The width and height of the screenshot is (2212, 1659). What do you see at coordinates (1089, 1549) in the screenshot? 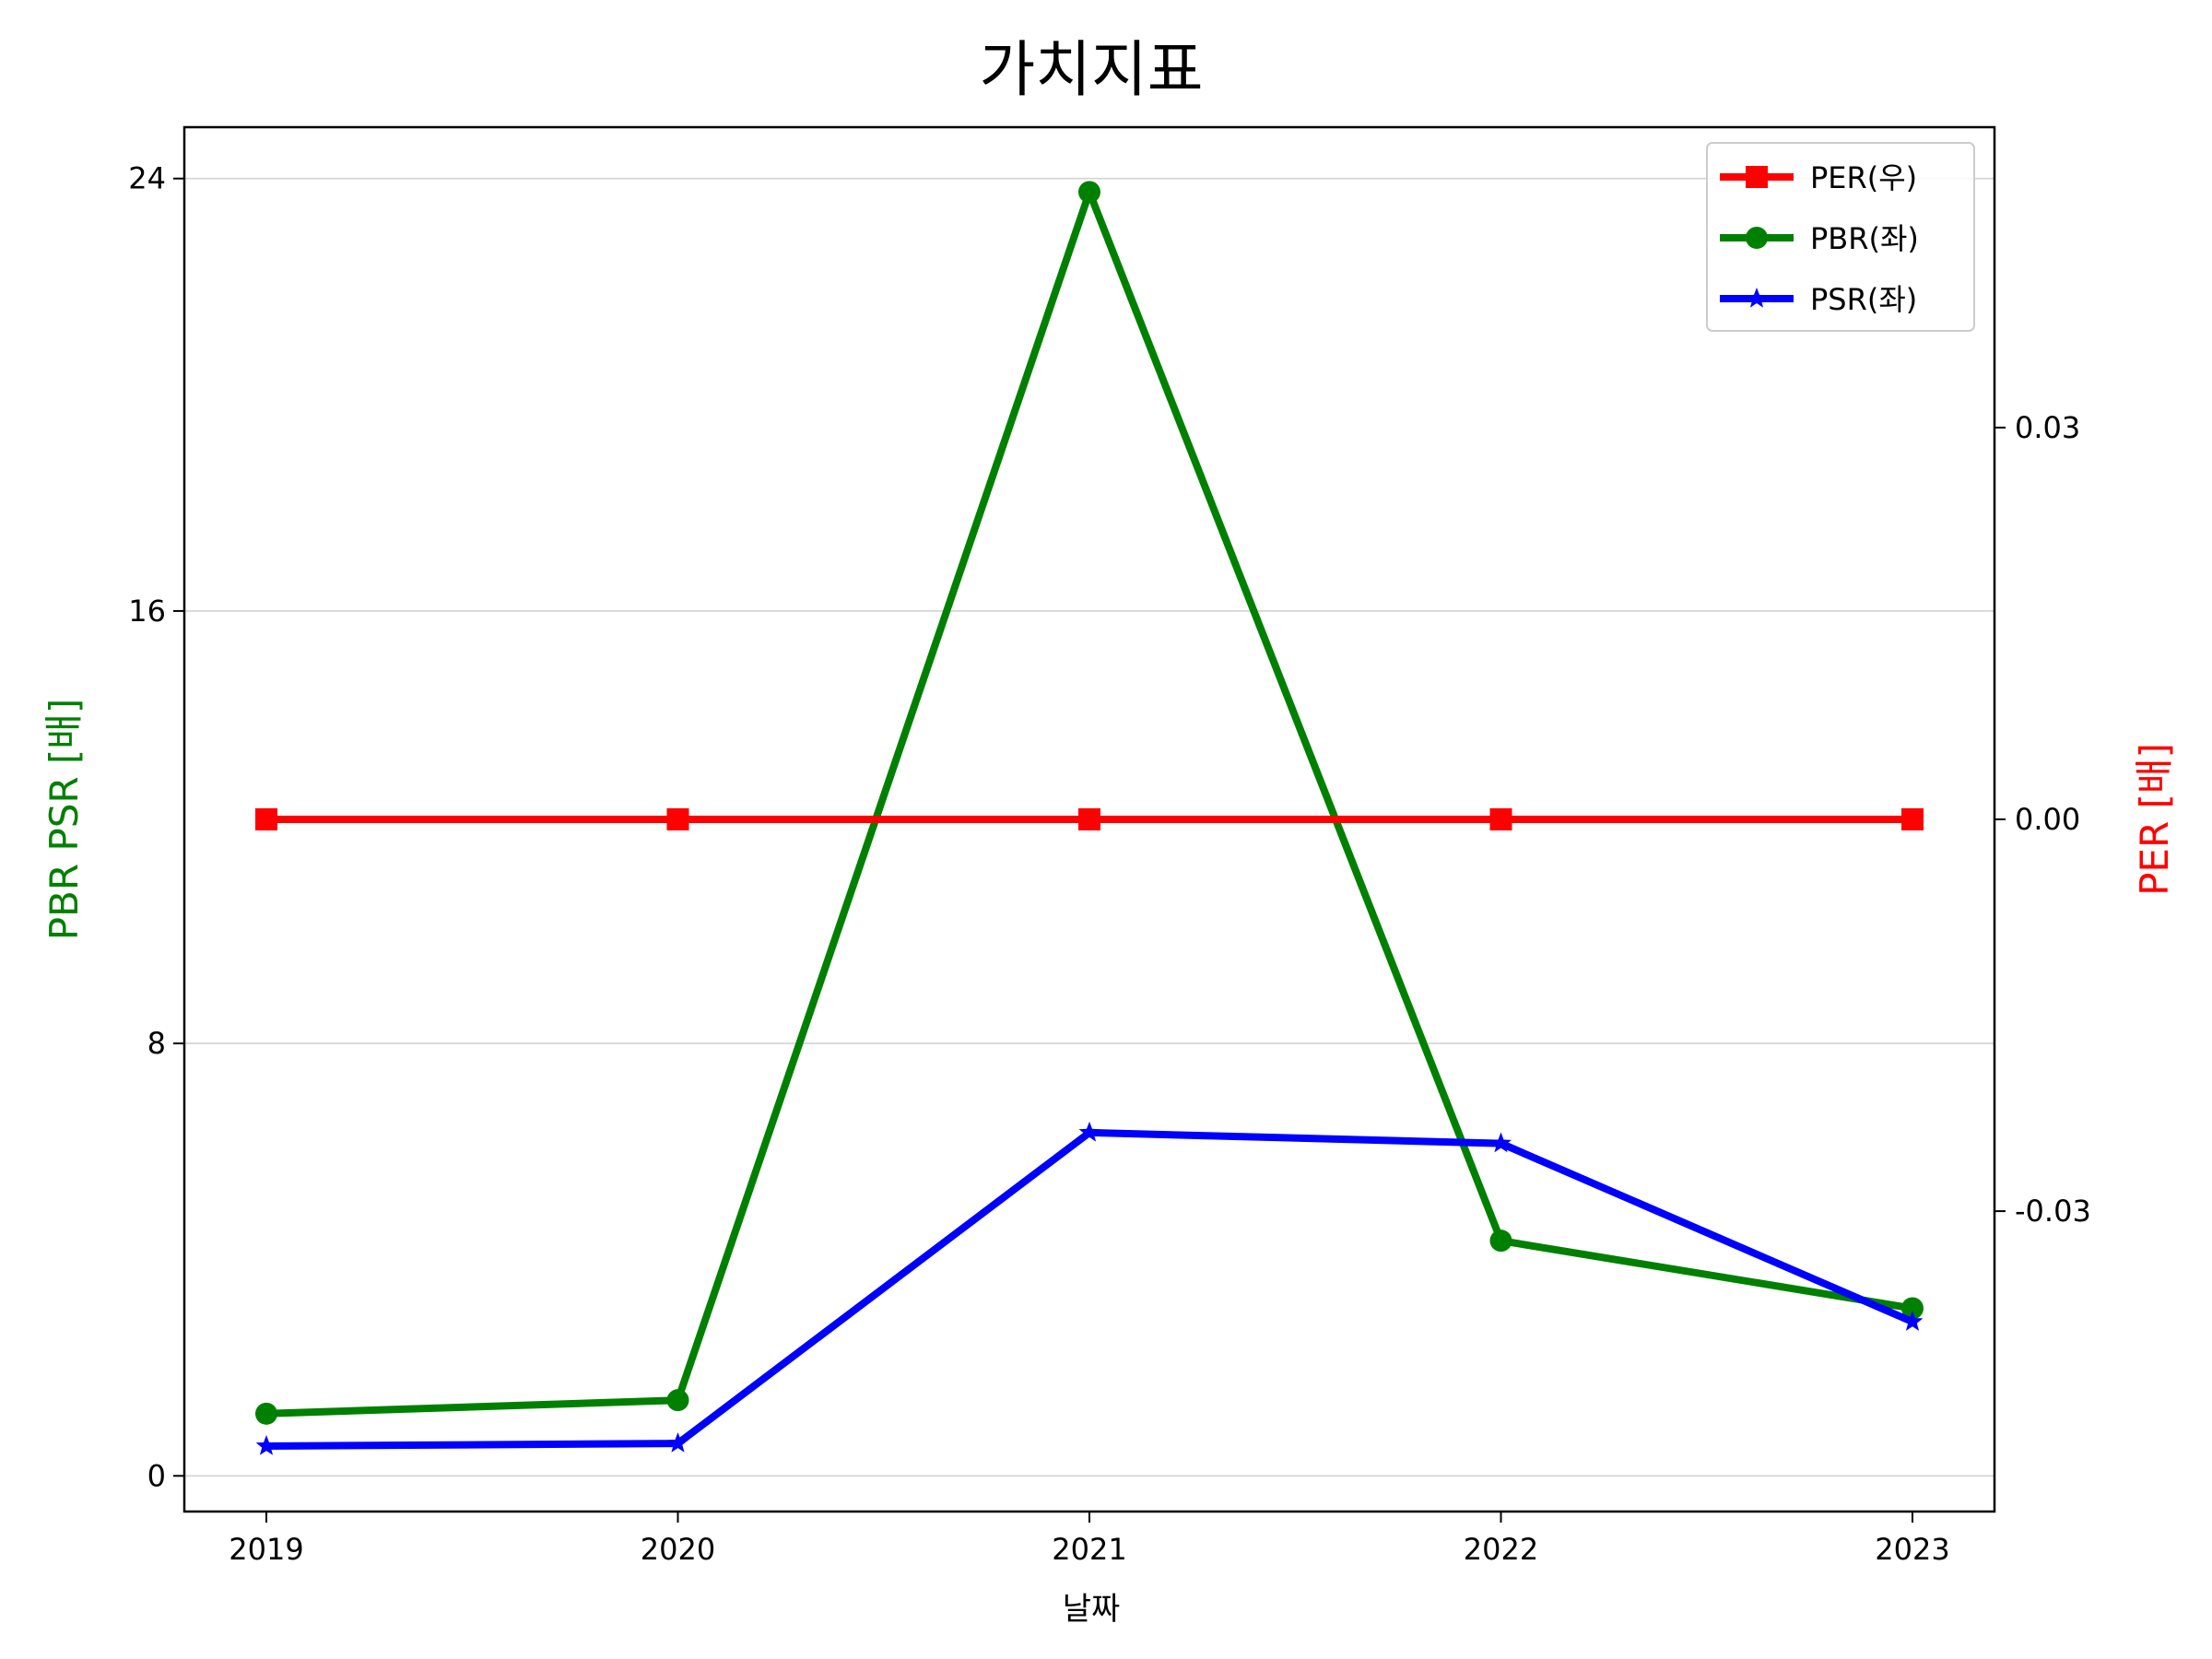
I see `x-tick-label: 2021` at bounding box center [1089, 1549].